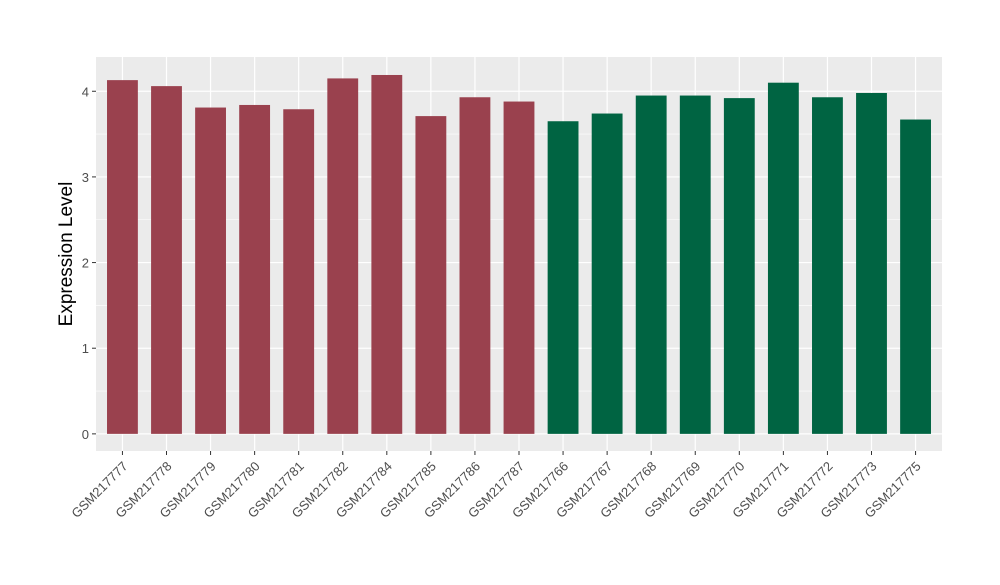 The height and width of the screenshot is (585, 1000). I want to click on y-tick-label: 3, so click(85, 177).